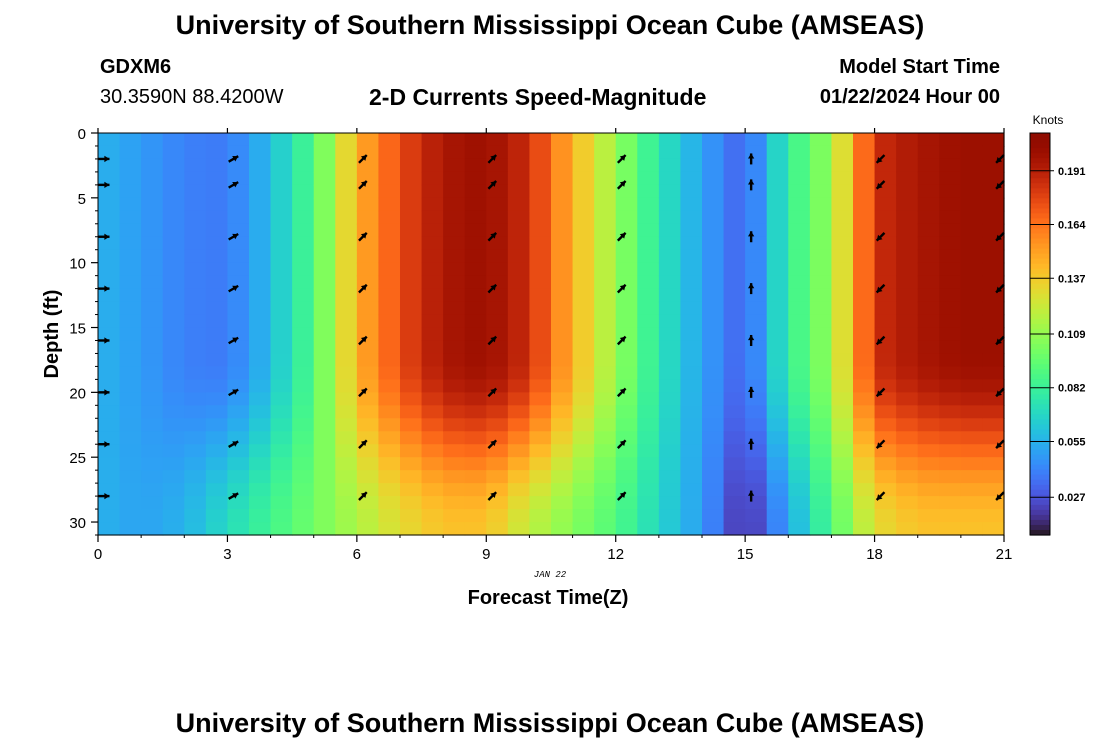 The image size is (1100, 750). Describe the element at coordinates (77, 523) in the screenshot. I see `y-tick-label: 30` at that location.